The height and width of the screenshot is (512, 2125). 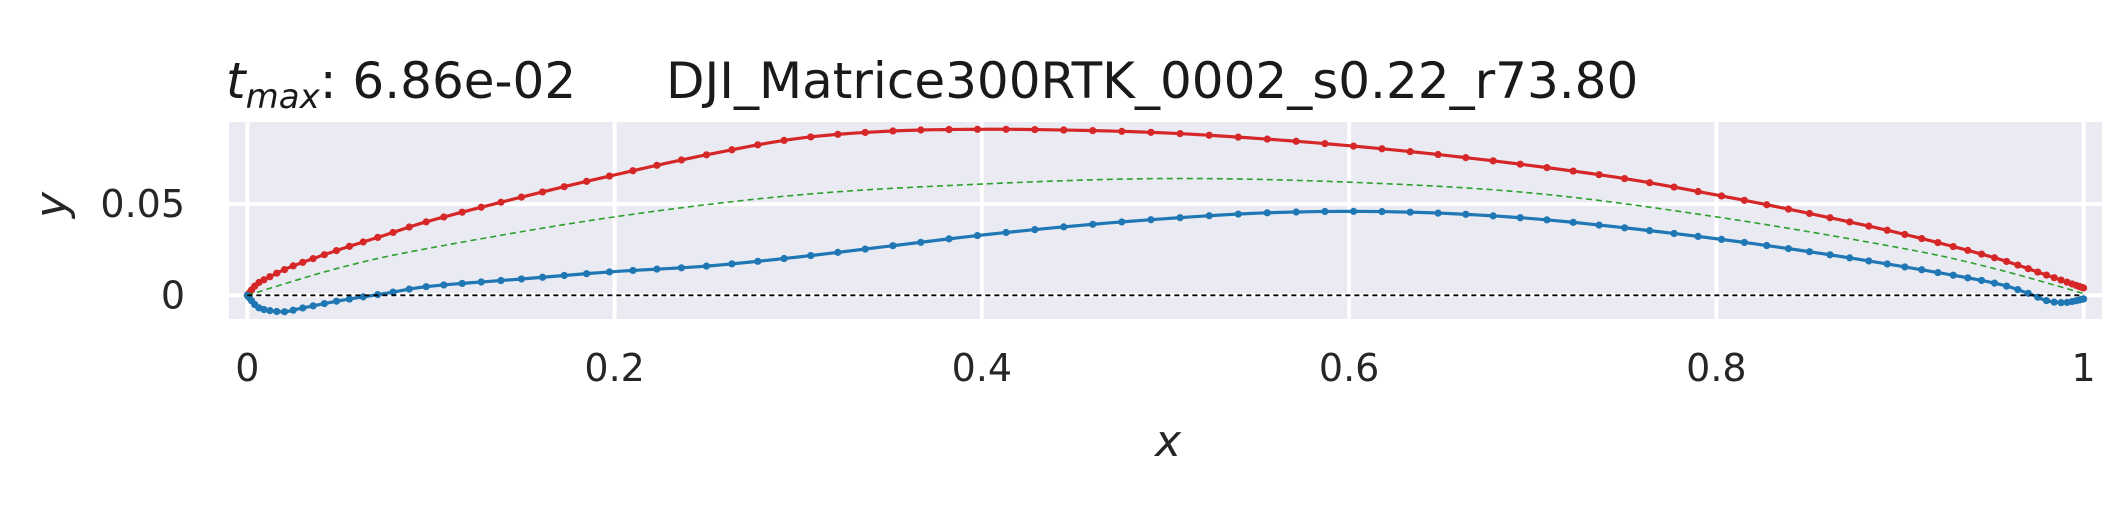 I want to click on x-axis-label: x, so click(x=1167, y=441).